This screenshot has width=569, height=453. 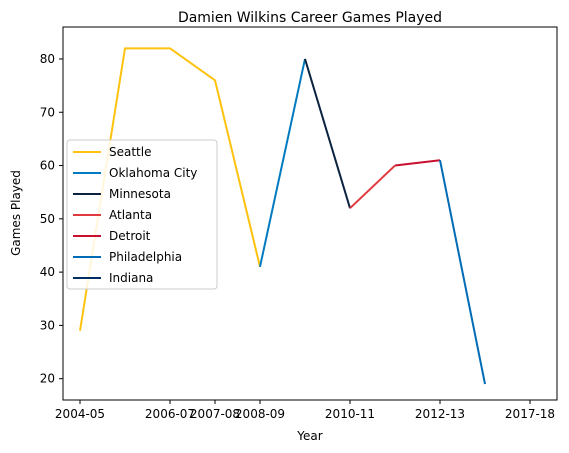 I want to click on y-tick-label: 50, so click(x=47, y=219).